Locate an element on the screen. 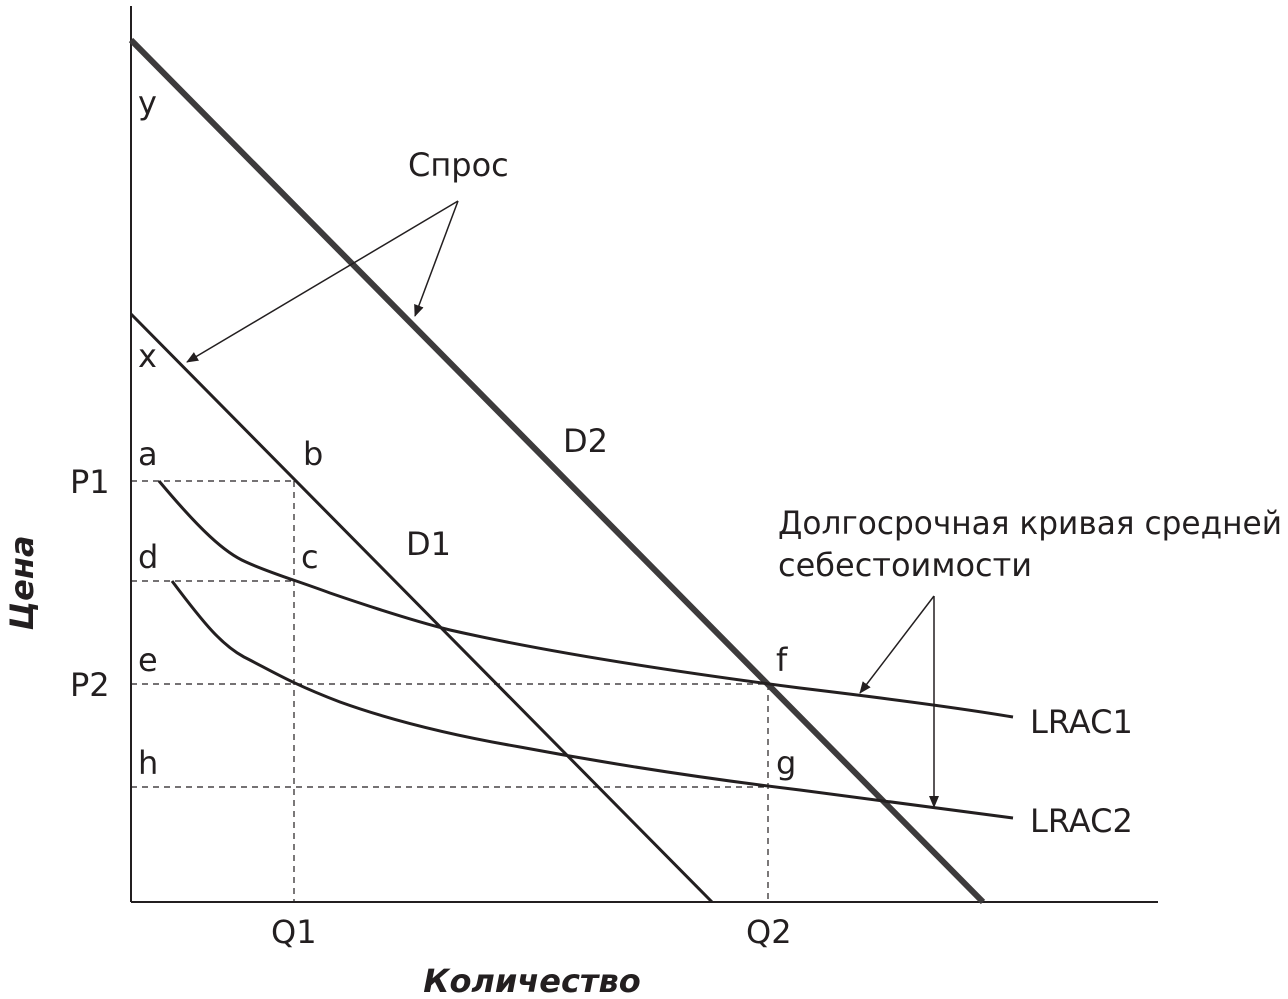 The height and width of the screenshot is (999, 1288). point-b: b is located at coordinates (313, 454).